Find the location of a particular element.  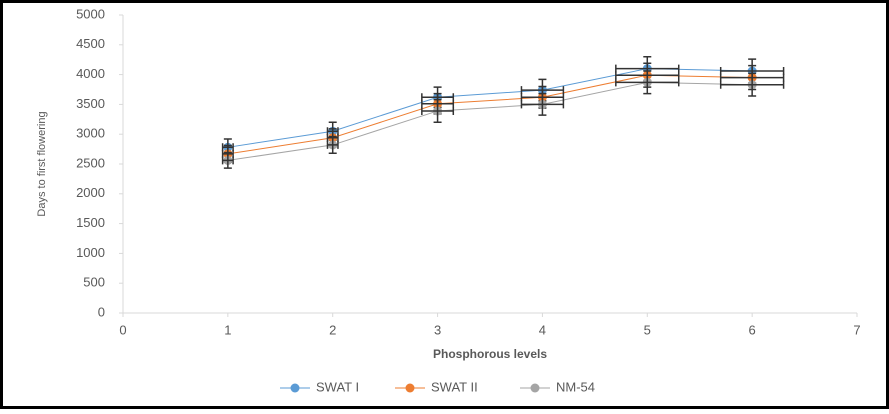

x-tick-label: 0 is located at coordinates (122, 329).